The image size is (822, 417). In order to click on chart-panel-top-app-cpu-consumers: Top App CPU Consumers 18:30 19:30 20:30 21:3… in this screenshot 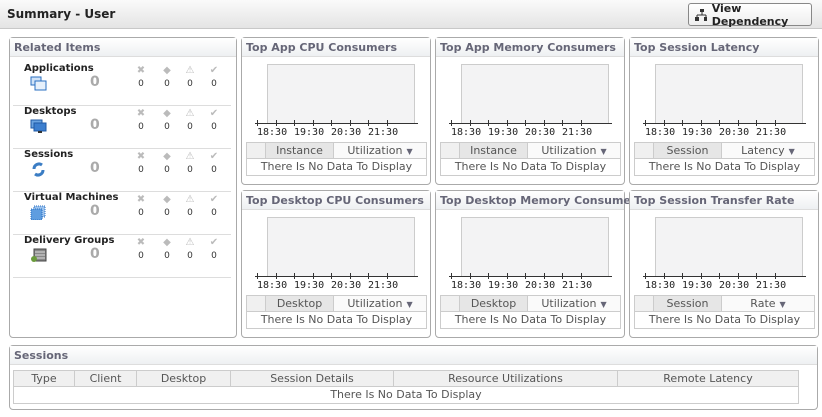, I will do `click(336, 111)`.